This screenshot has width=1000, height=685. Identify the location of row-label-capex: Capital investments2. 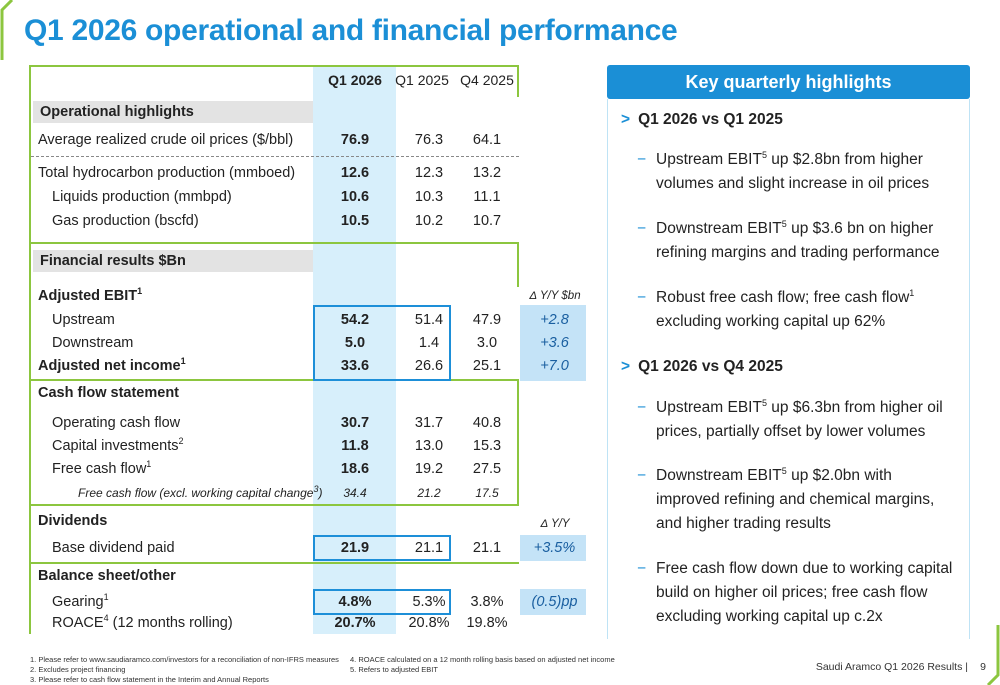
(118, 445).